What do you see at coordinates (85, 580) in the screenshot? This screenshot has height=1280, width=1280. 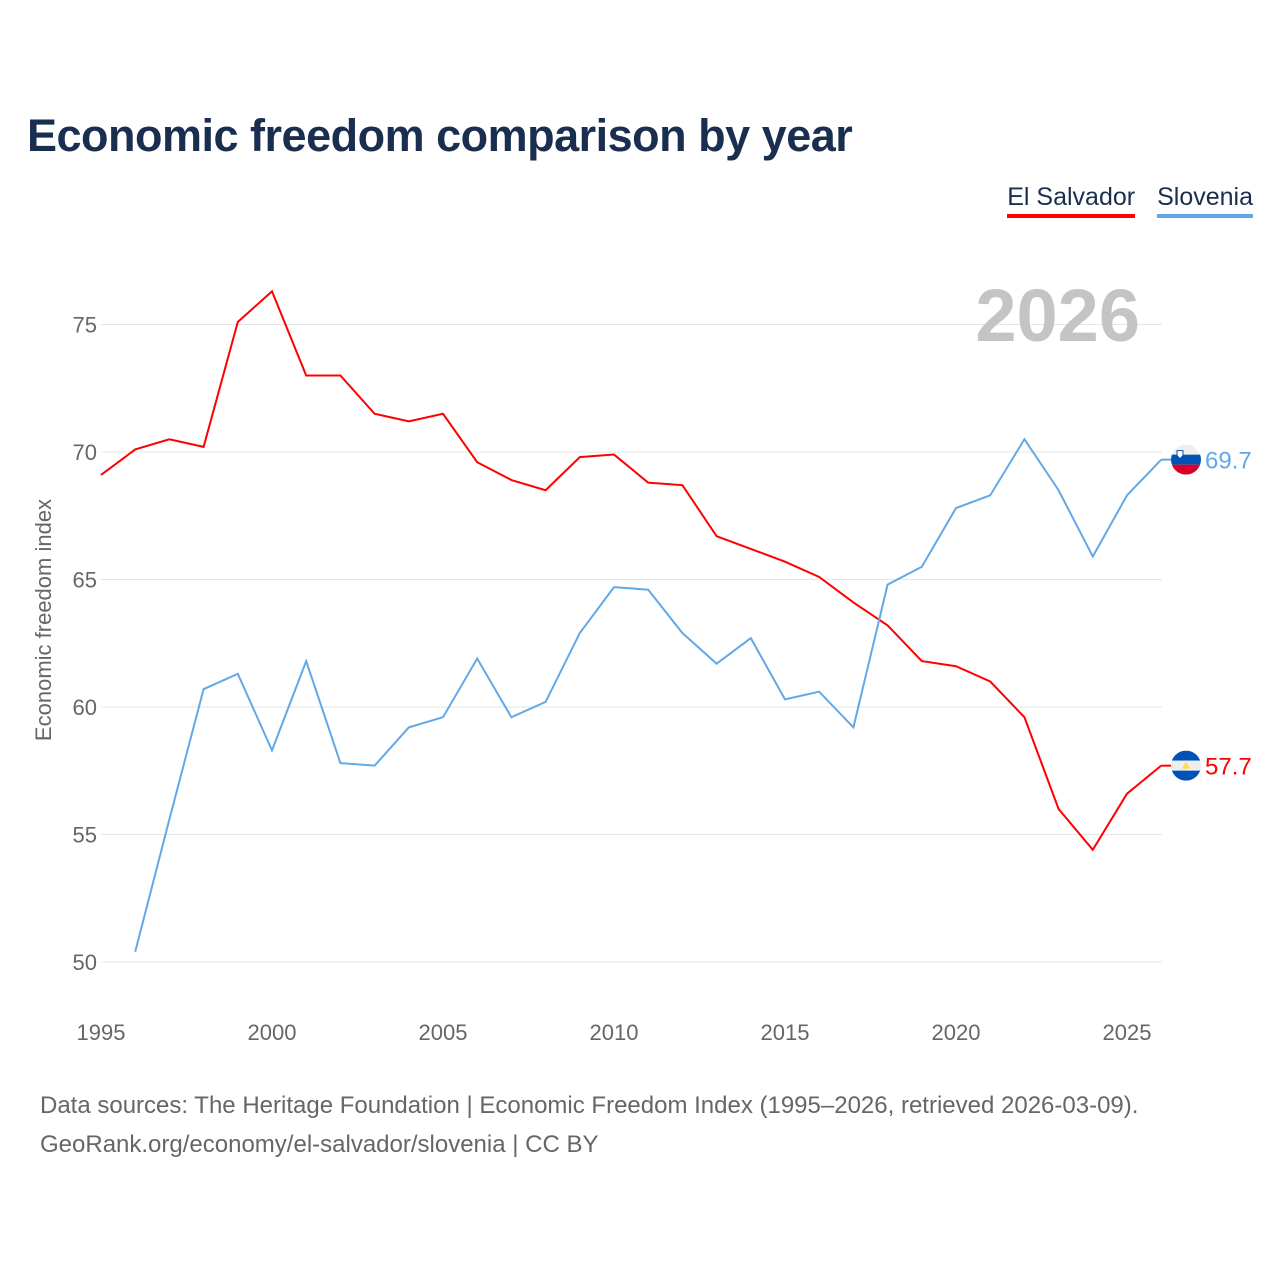 I see `y-tick-label: 65` at bounding box center [85, 580].